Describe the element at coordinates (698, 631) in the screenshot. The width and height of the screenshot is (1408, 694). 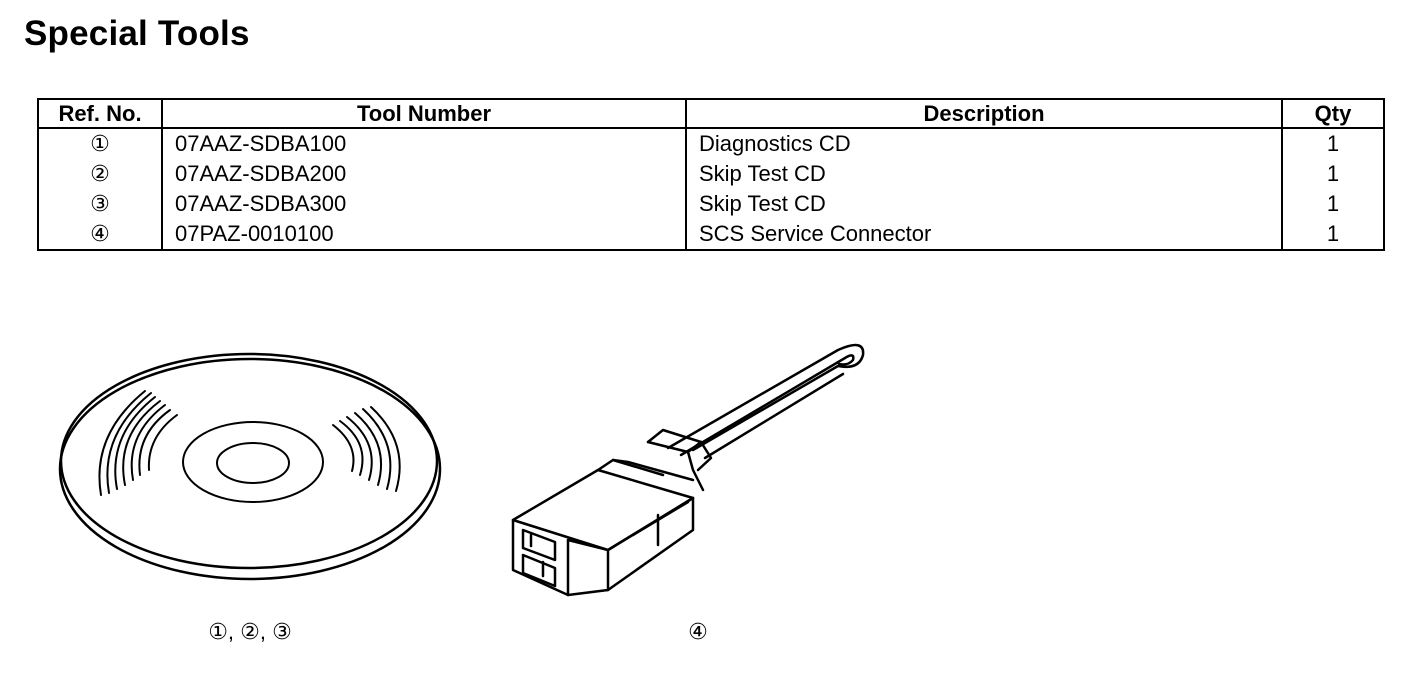
I see `connector-caption: ④` at that location.